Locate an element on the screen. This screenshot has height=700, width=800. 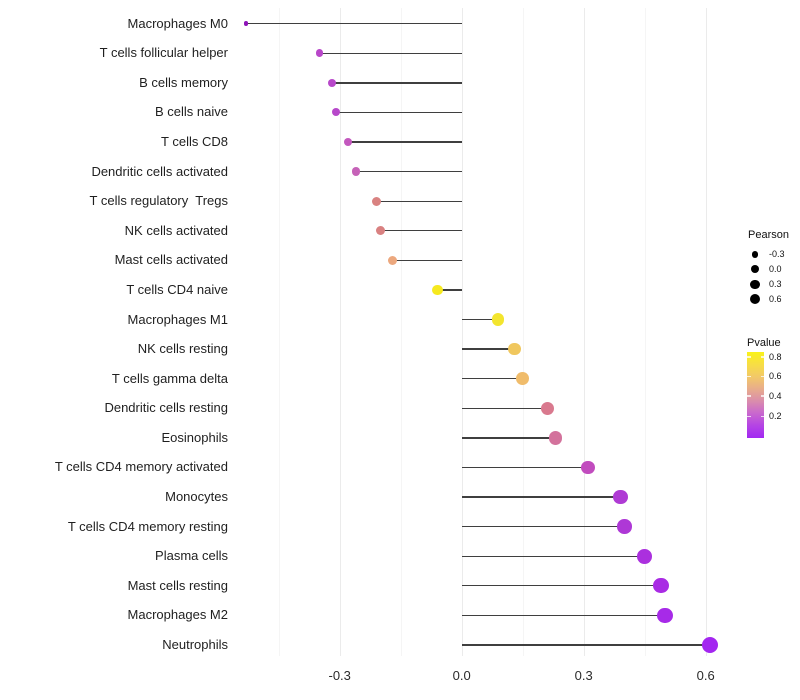
y-axis-label: T cells regulatory Tregs is located at coordinates (158, 201).